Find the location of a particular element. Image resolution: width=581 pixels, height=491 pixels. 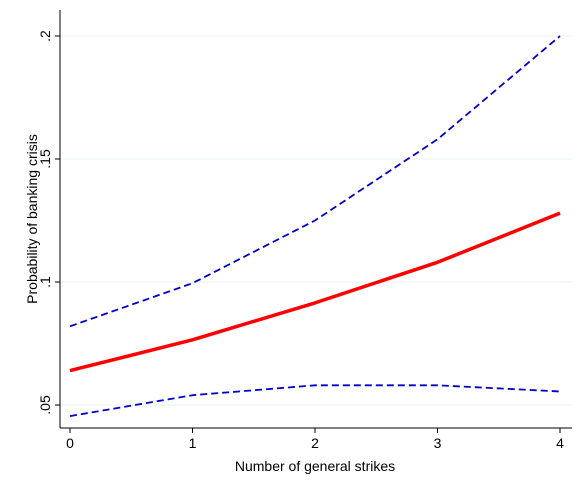

x-tick-label-3: 3 is located at coordinates (438, 443).